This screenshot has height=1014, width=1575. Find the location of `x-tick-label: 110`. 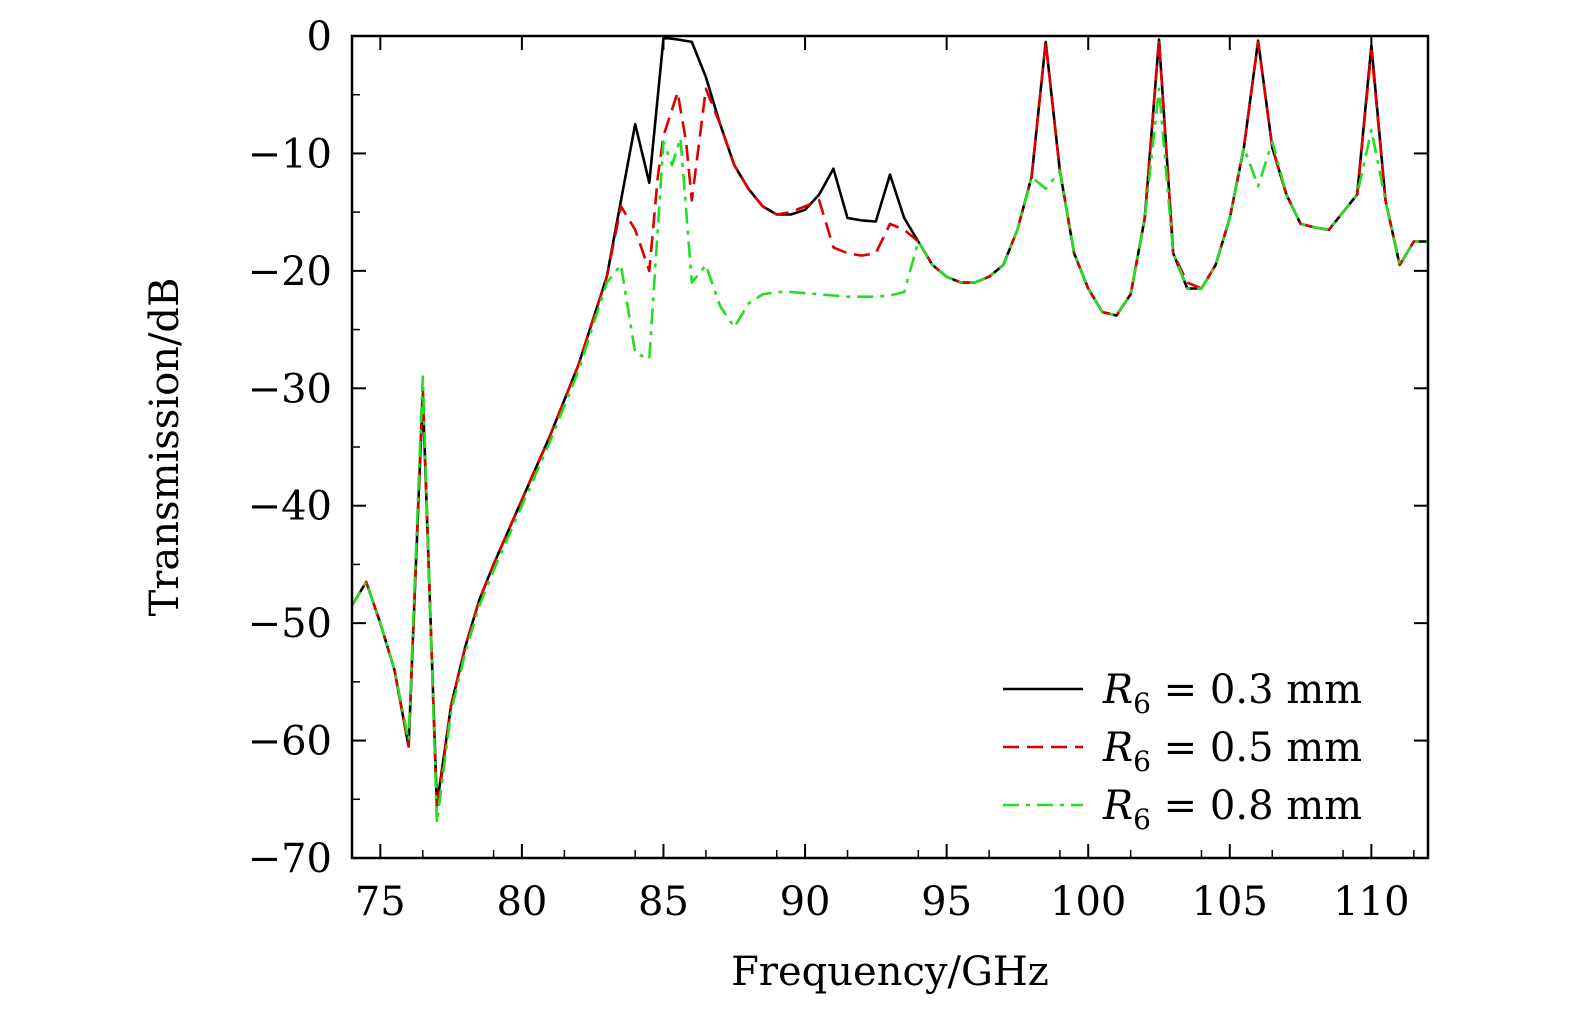

x-tick-label: 110 is located at coordinates (1371, 902).